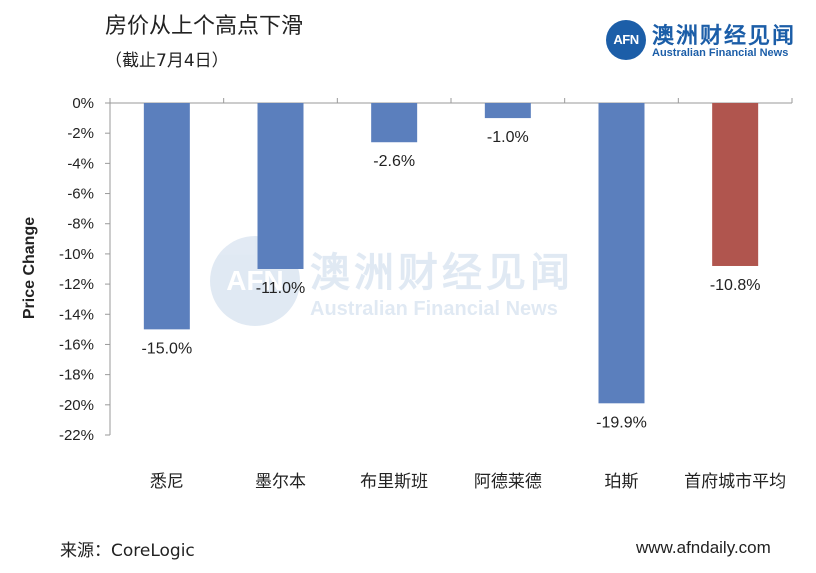 Image resolution: width=816 pixels, height=573 pixels. What do you see at coordinates (622, 482) in the screenshot?
I see `x-tick-label: 珀斯` at bounding box center [622, 482].